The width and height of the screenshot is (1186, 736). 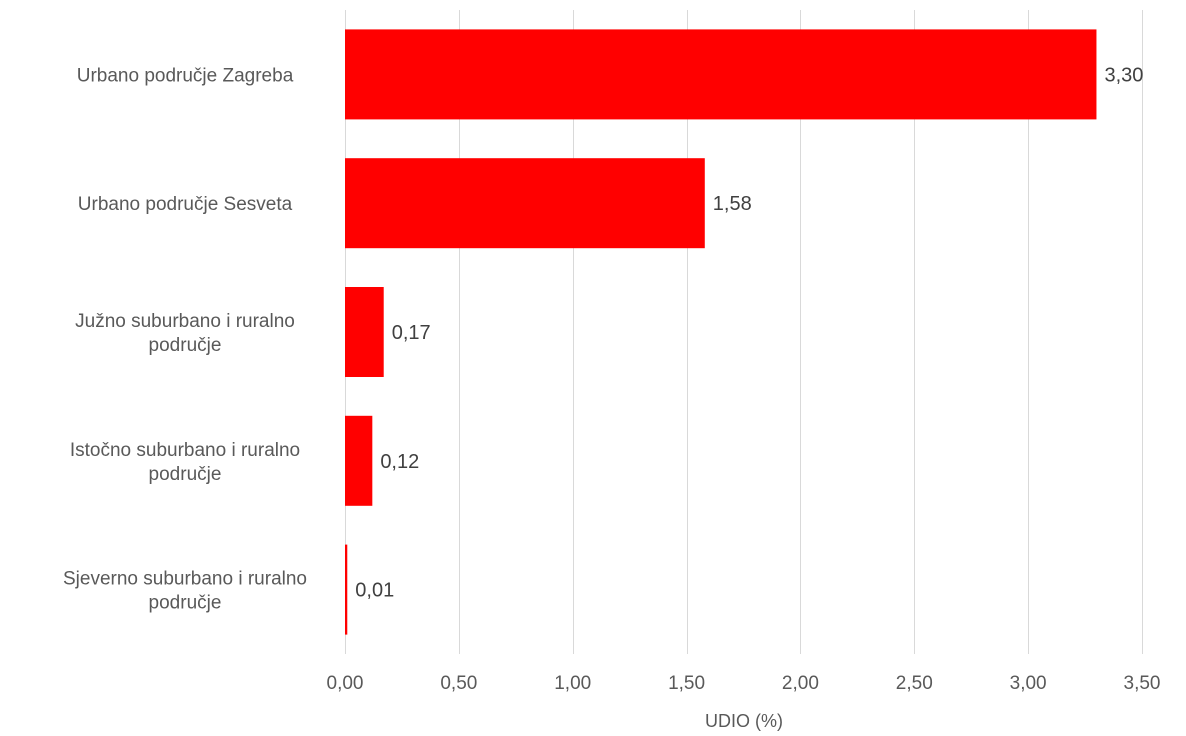 What do you see at coordinates (374, 591) in the screenshot?
I see `data-label-4: 0,01` at bounding box center [374, 591].